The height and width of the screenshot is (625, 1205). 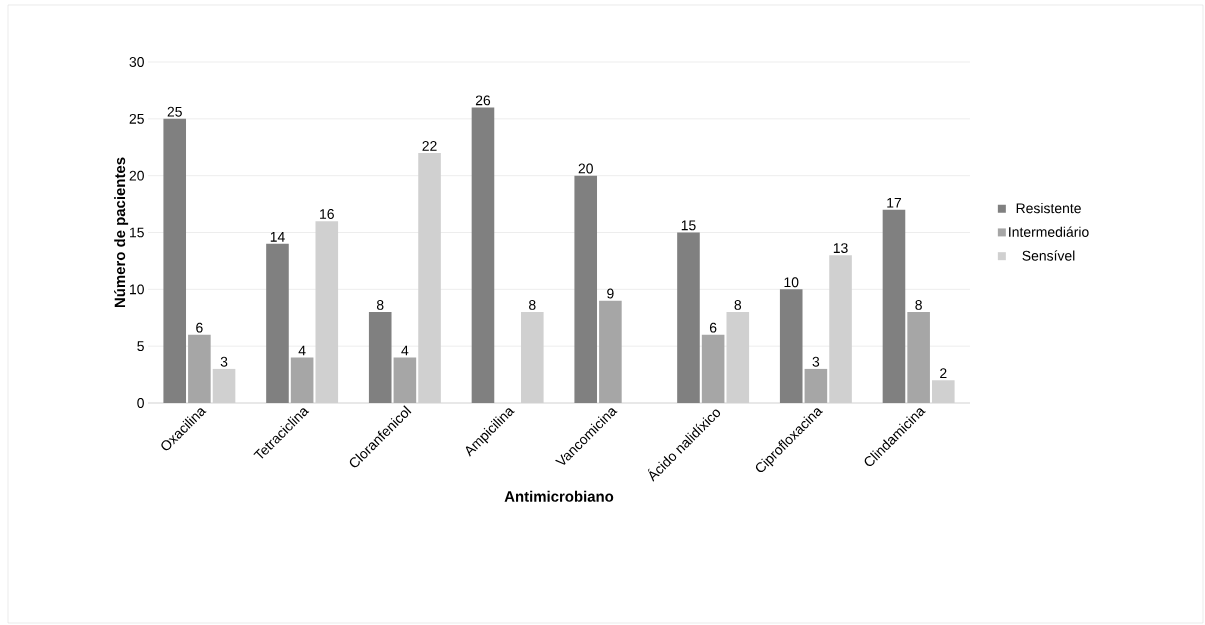 I want to click on data-label: 2, so click(x=943, y=373).